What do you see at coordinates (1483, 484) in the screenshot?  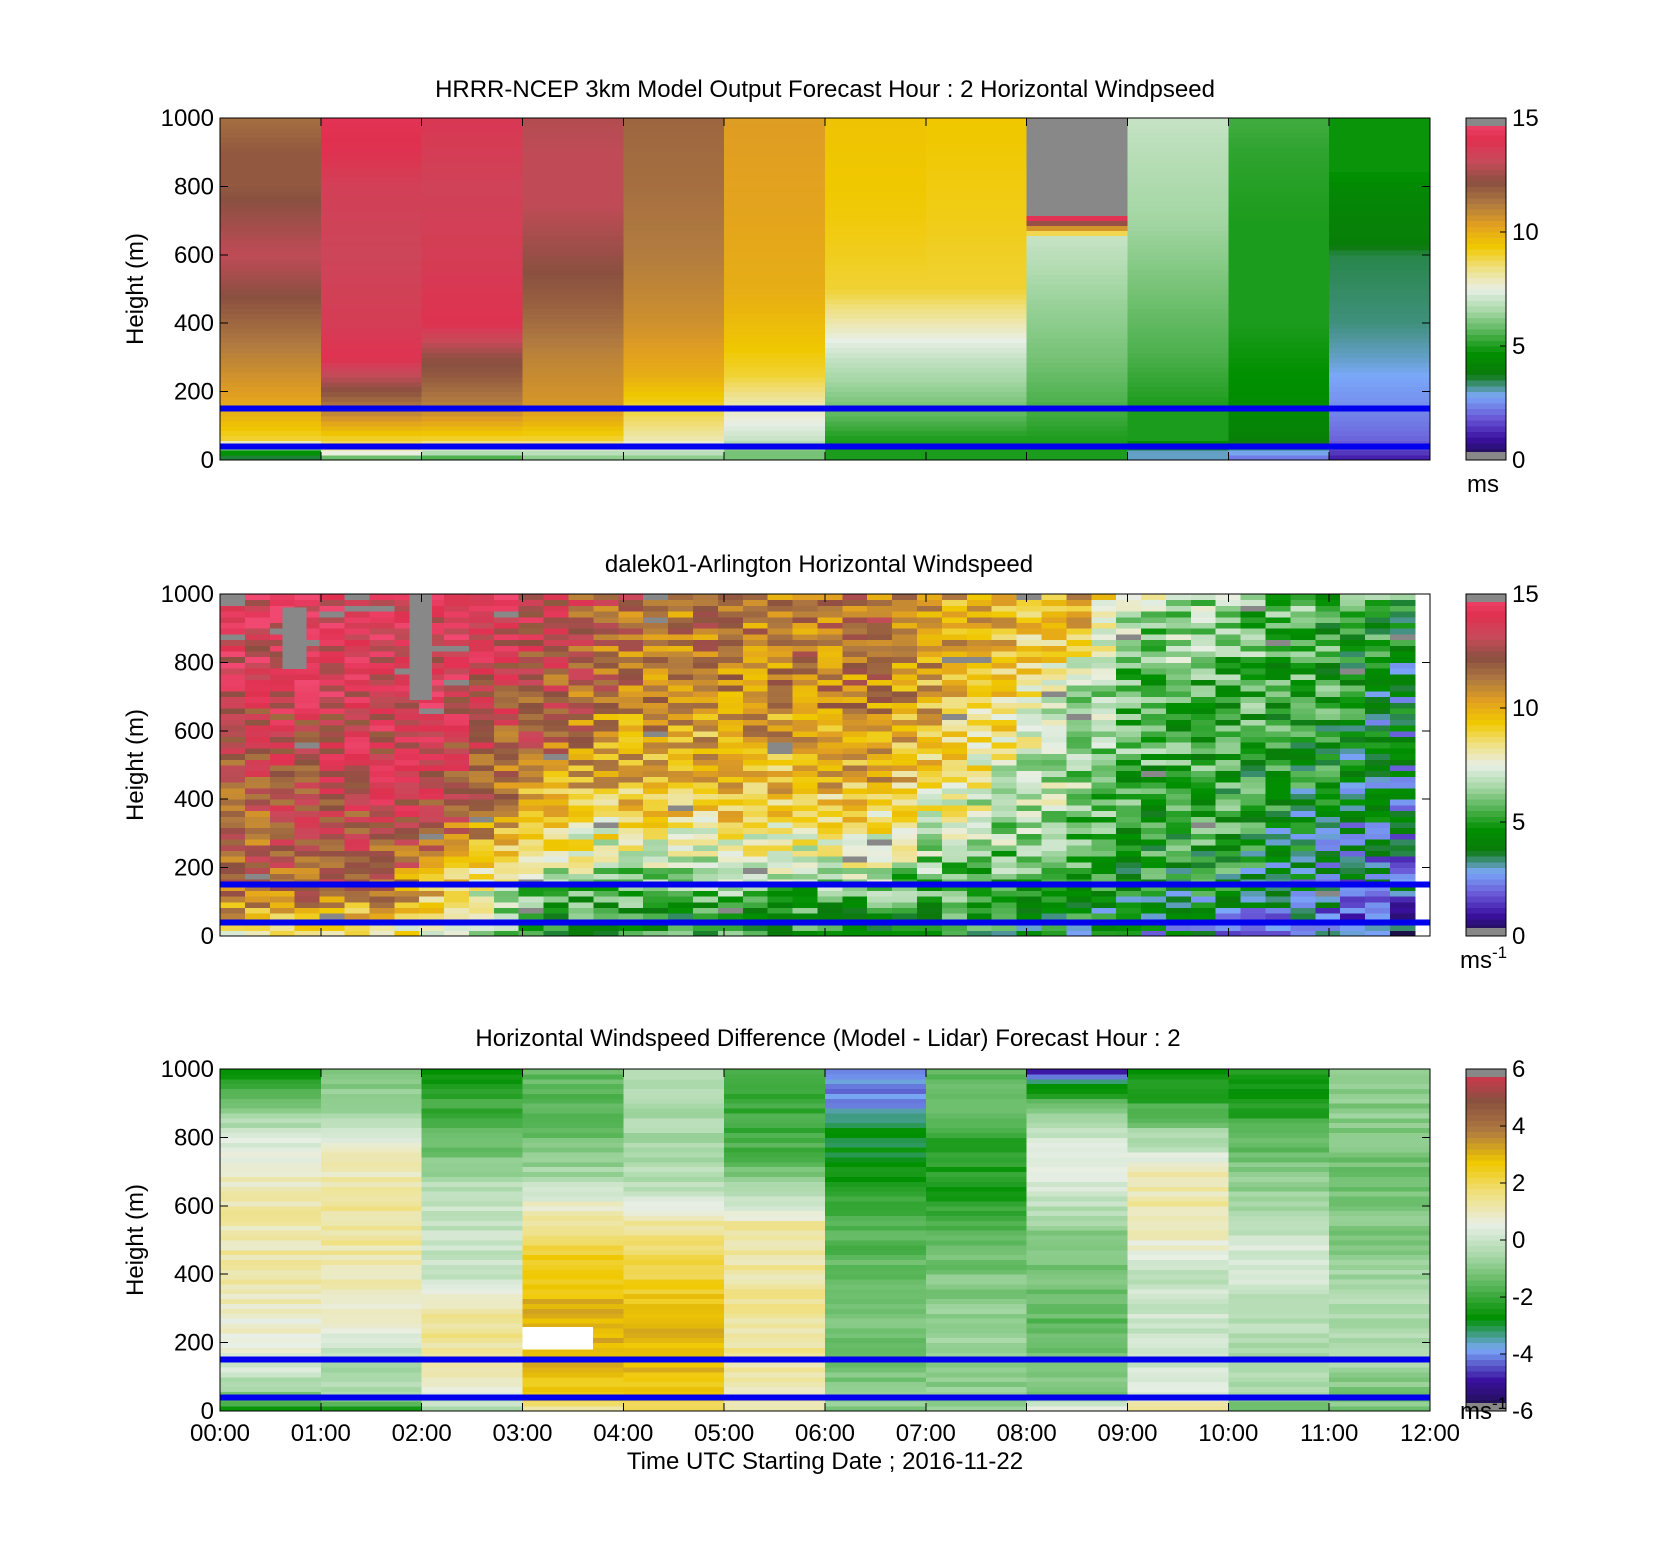 I see `colorbar-unit: ms` at bounding box center [1483, 484].